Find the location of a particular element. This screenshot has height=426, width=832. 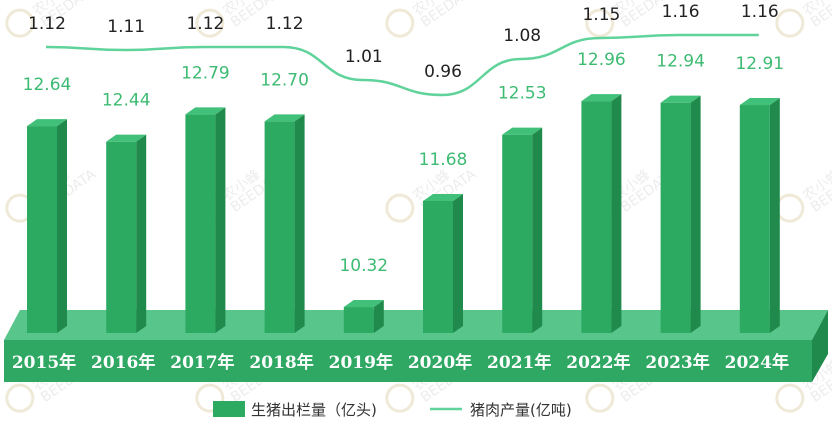

bar-value-label: 11.68 is located at coordinates (443, 160).